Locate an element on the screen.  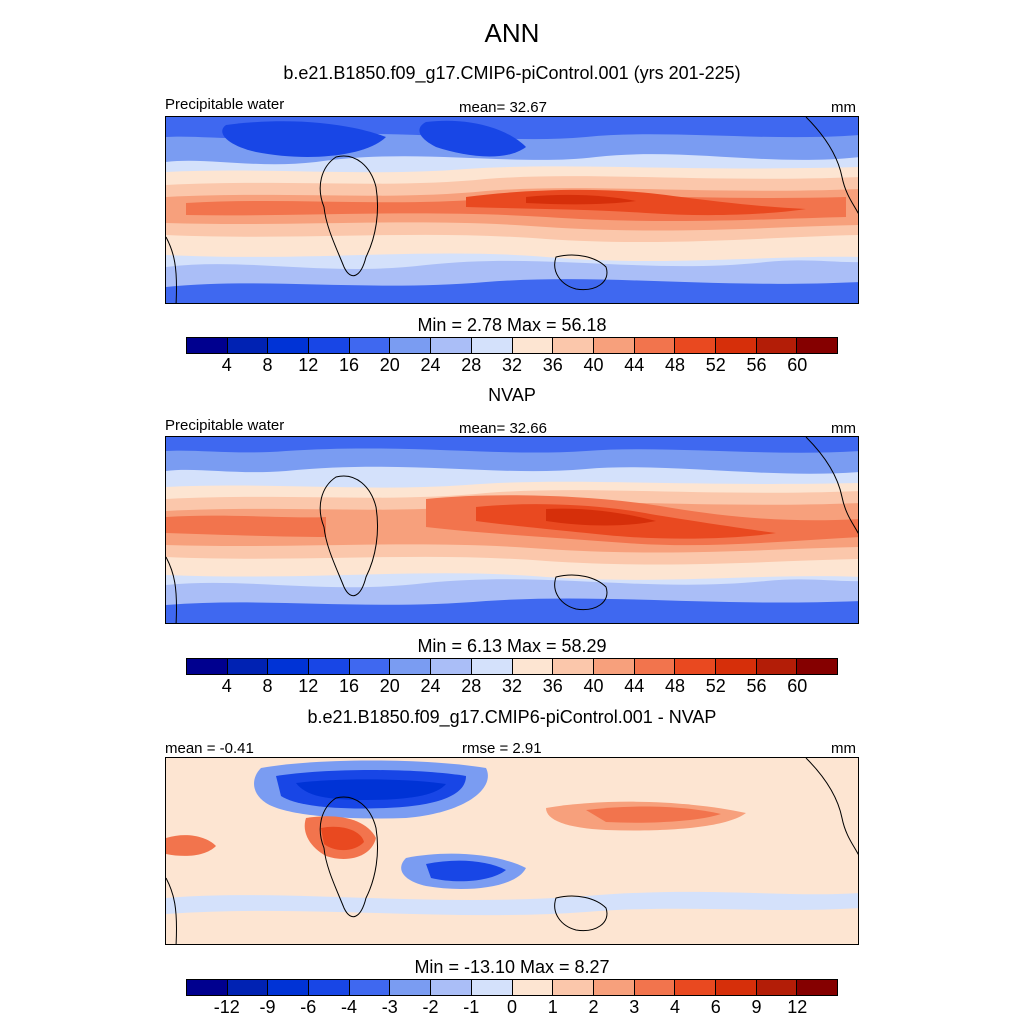
colorbar-tick-label: 9 is located at coordinates (756, 1007).